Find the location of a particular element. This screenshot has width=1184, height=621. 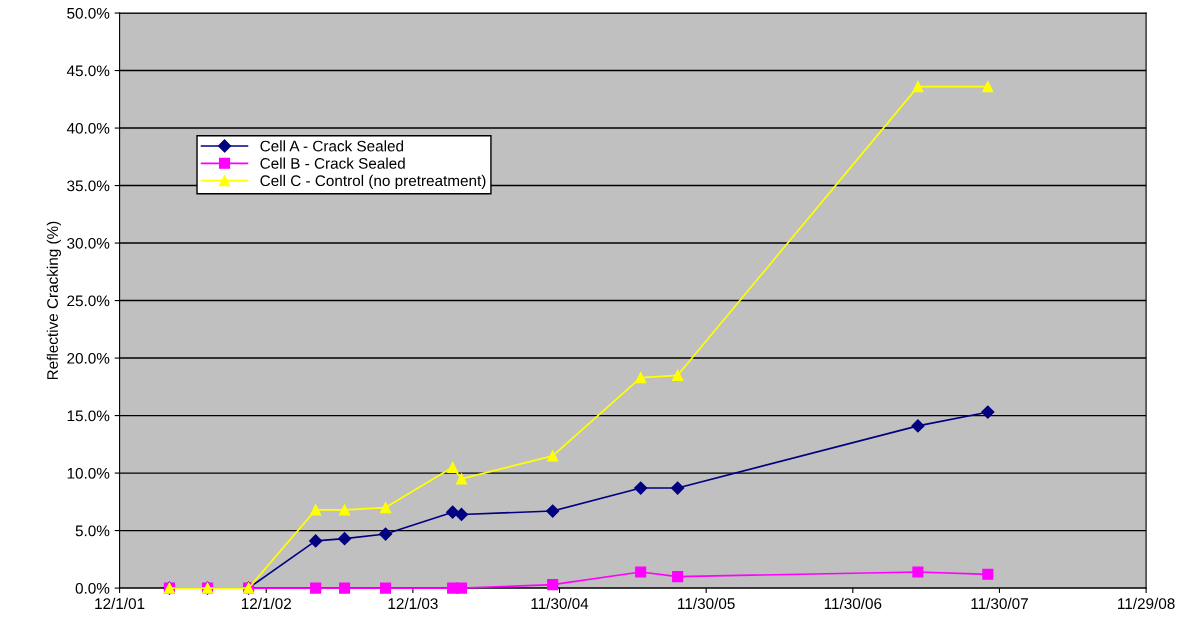

legend-label: Cell C - Control (no pretreatment) is located at coordinates (373, 182).